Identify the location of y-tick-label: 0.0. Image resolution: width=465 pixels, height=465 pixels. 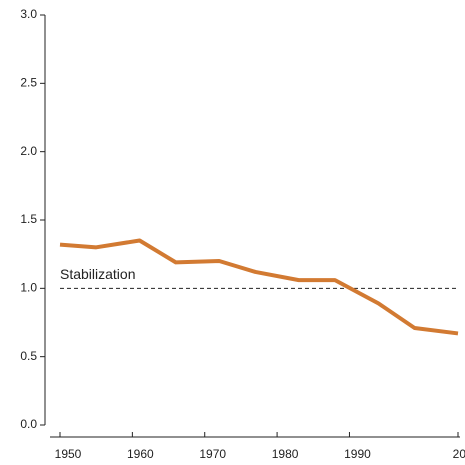
(28, 424).